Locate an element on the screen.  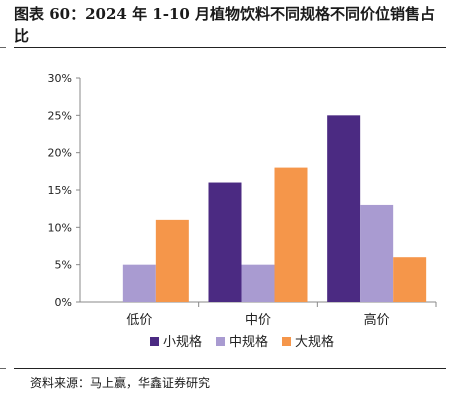
top-rule is located at coordinates (230, 47).